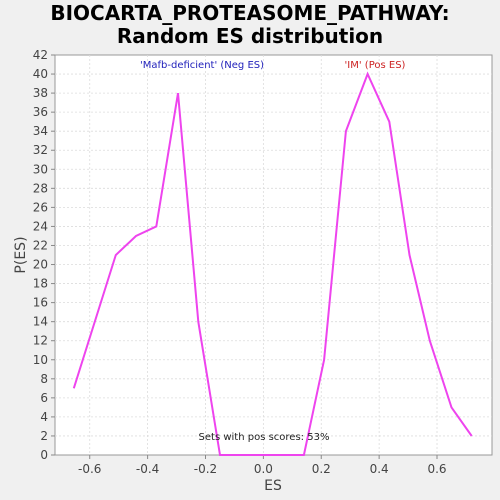 The width and height of the screenshot is (500, 500). I want to click on neg-es-label: 'Mafb-deficient' (Neg ES), so click(202, 65).